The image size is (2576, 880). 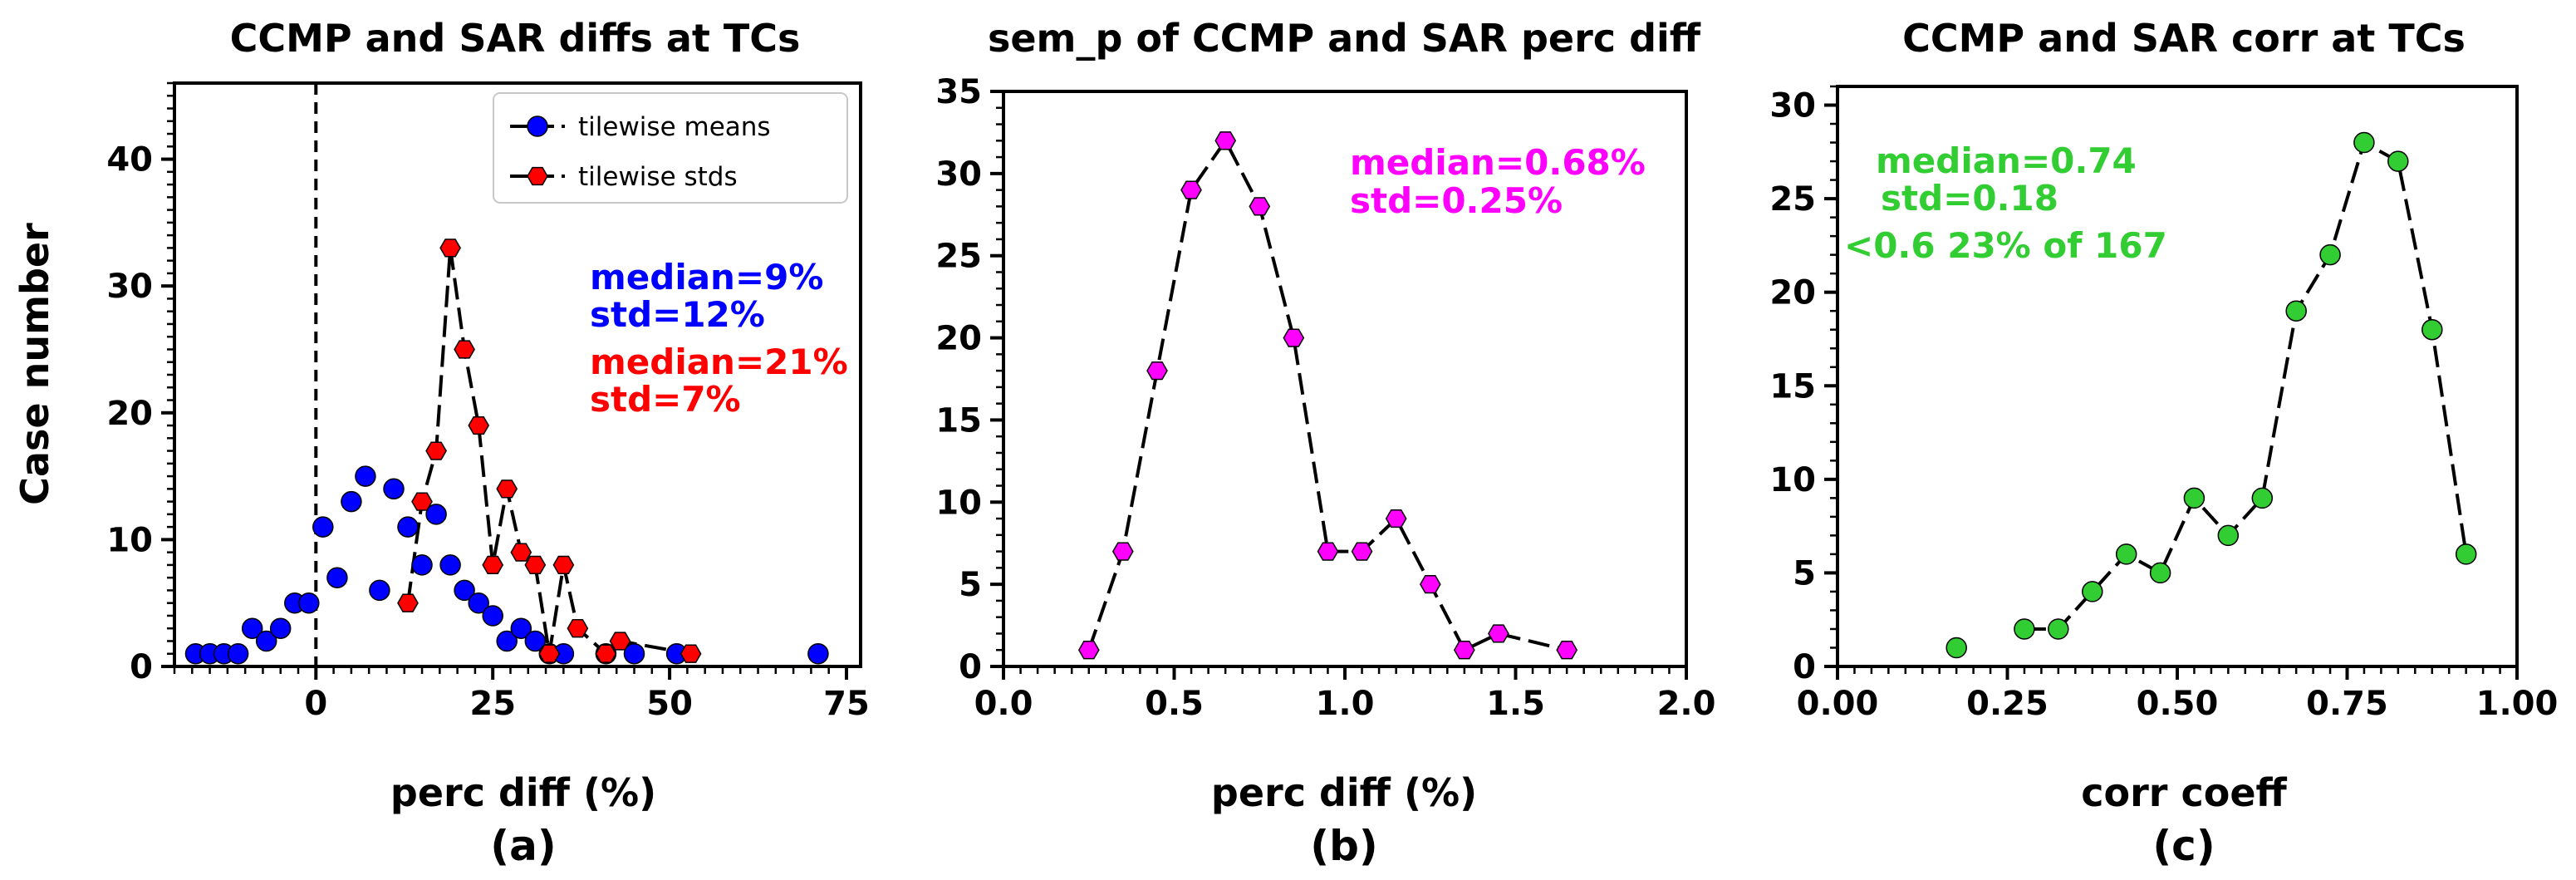 What do you see at coordinates (1498, 162) in the screenshot?
I see `panel-b-annotation-median: median=0.68%` at bounding box center [1498, 162].